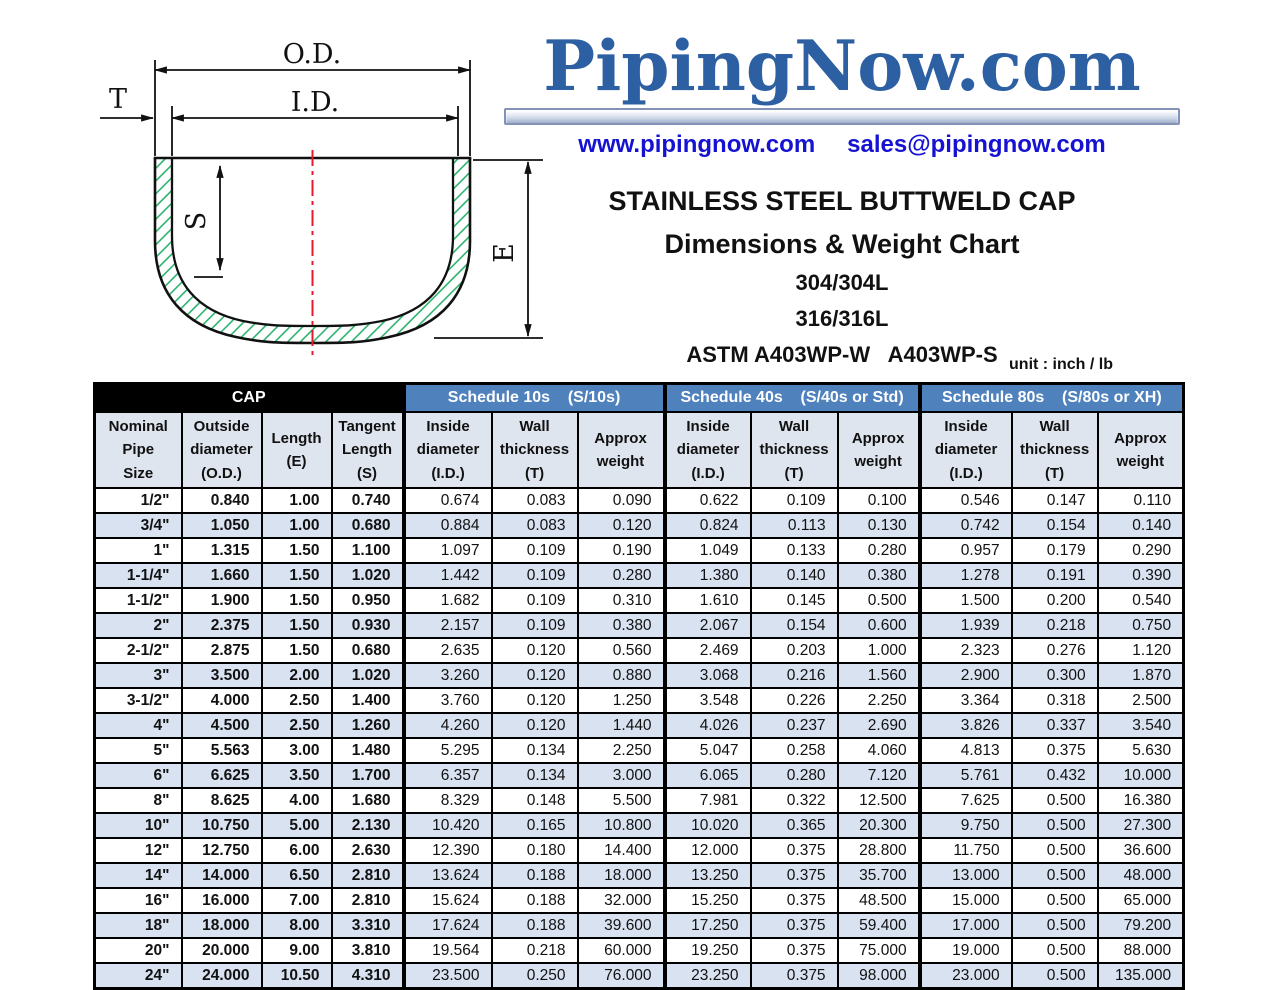 The image size is (1280, 990). Describe the element at coordinates (534, 900) in the screenshot. I see `table-cell: 0.188` at that location.